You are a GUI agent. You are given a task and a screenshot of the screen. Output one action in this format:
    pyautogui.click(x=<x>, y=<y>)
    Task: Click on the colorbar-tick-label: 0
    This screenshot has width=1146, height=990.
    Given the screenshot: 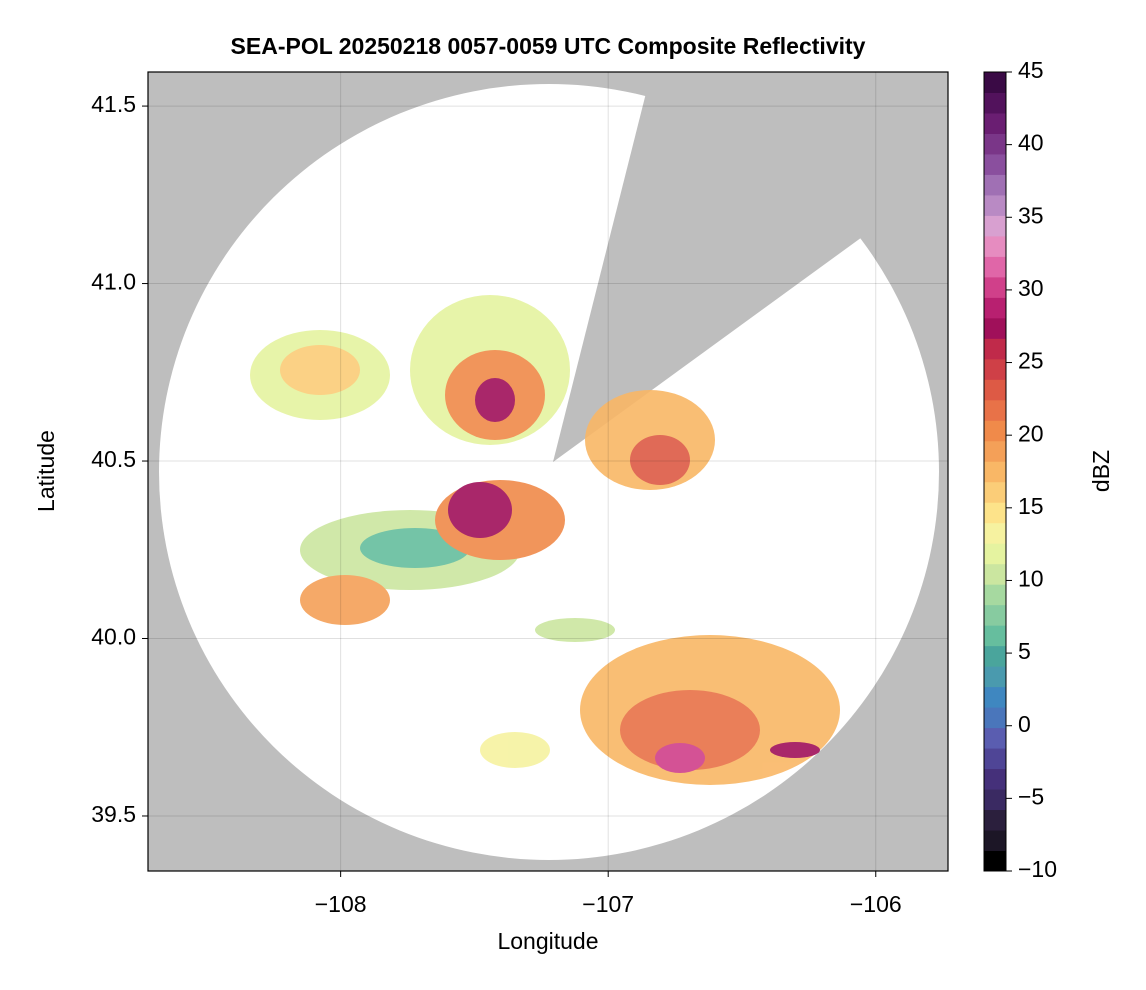 What is the action you would take?
    pyautogui.click(x=1024, y=724)
    